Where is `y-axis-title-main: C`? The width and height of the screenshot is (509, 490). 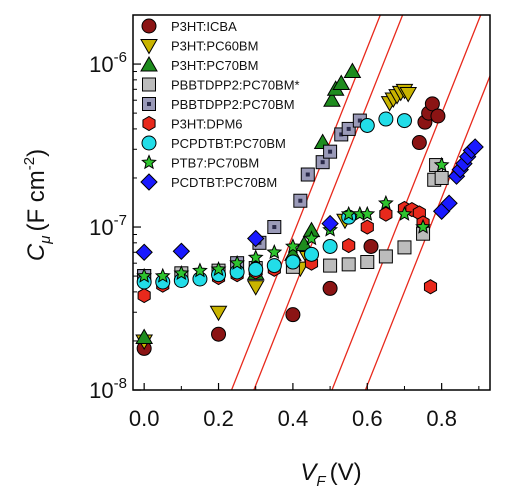 y-axis-title-main: C is located at coordinates (36, 252).